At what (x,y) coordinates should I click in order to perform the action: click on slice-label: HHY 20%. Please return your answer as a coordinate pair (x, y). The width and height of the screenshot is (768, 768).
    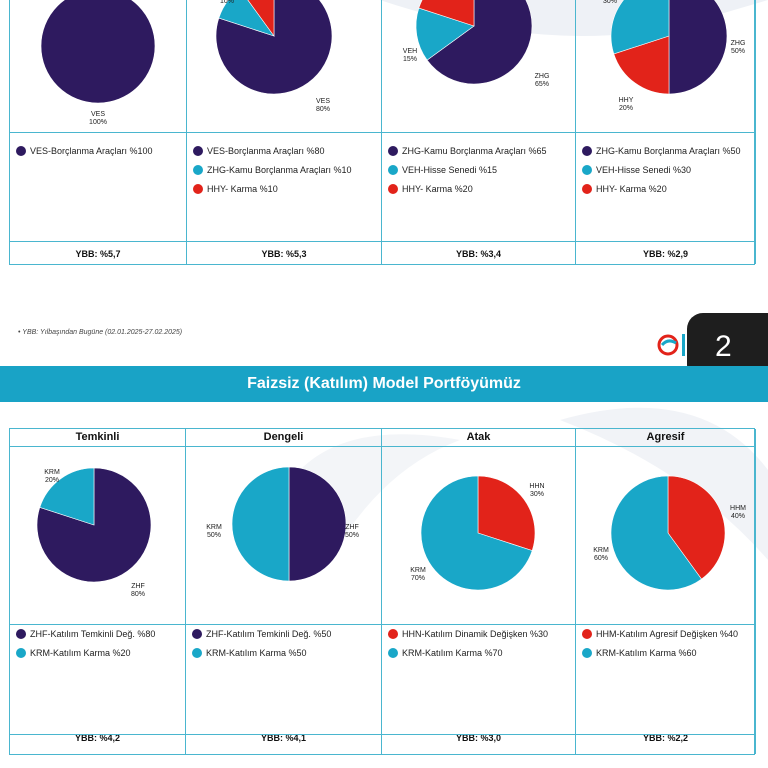
    Looking at the image, I should click on (626, 104).